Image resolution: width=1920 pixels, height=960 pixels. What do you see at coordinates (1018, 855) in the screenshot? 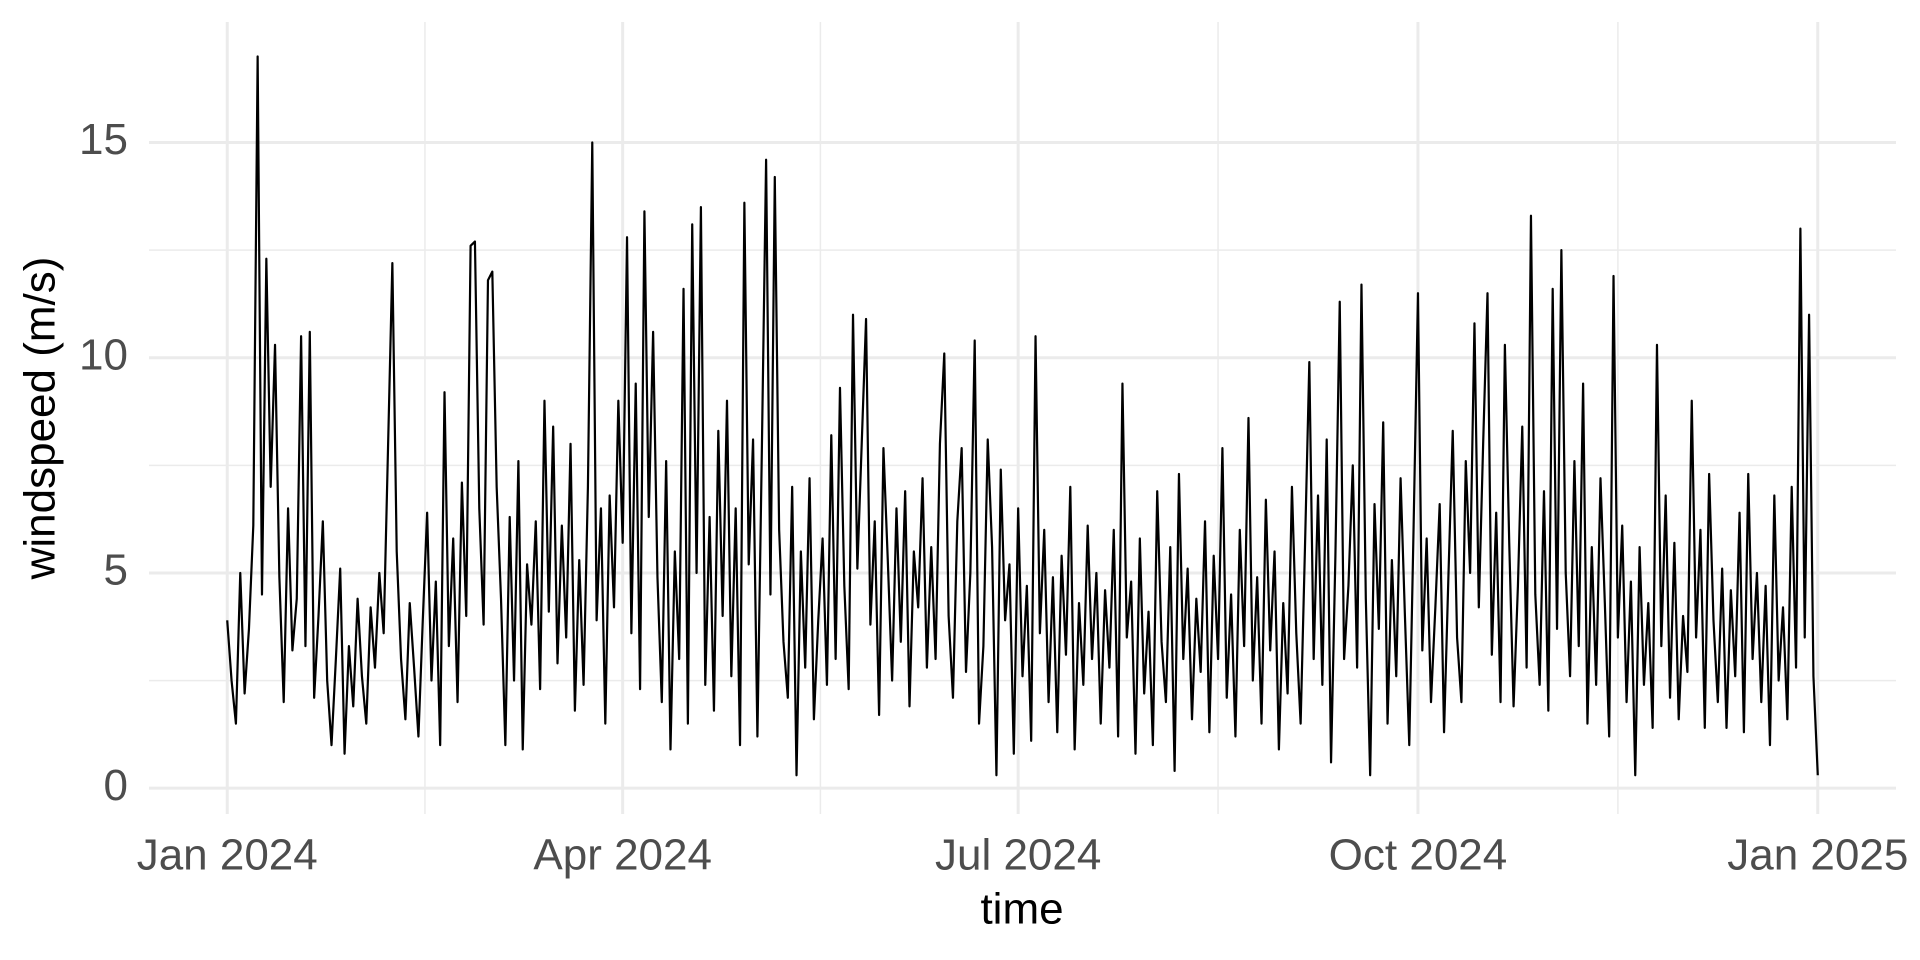
I see `x-tick-label: Jul 2024` at bounding box center [1018, 855].